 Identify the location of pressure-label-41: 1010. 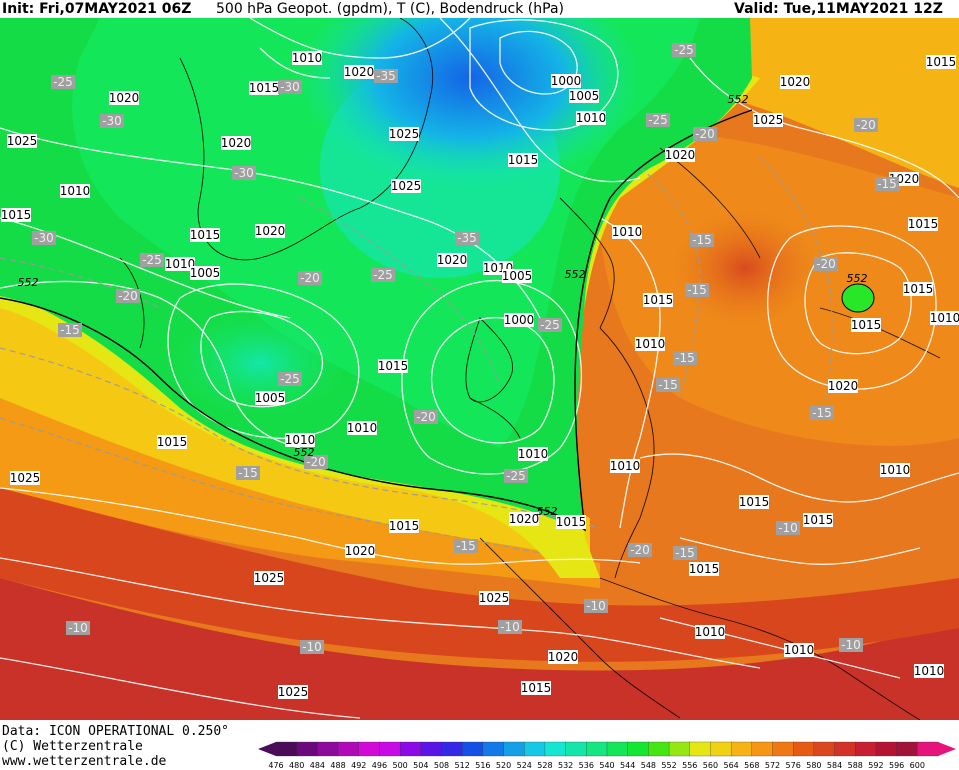
(625, 466).